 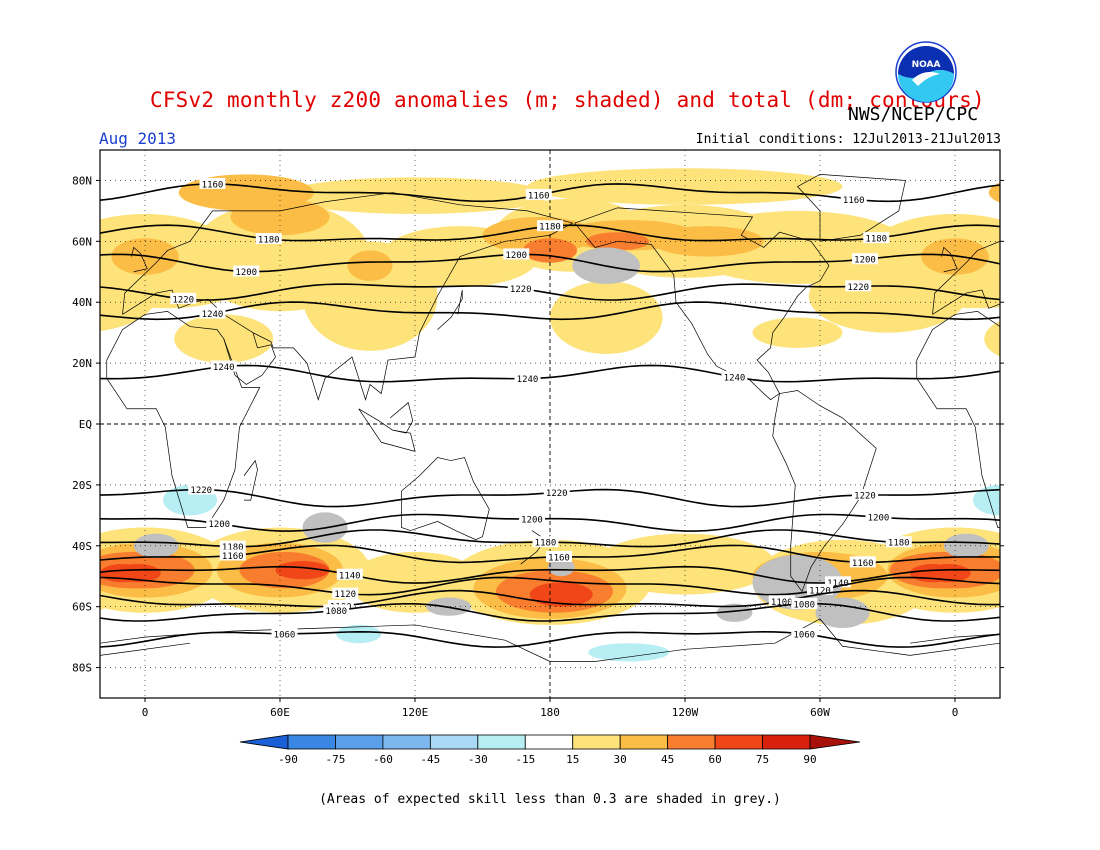 I want to click on colorbar-arrow-left, so click(x=264, y=742).